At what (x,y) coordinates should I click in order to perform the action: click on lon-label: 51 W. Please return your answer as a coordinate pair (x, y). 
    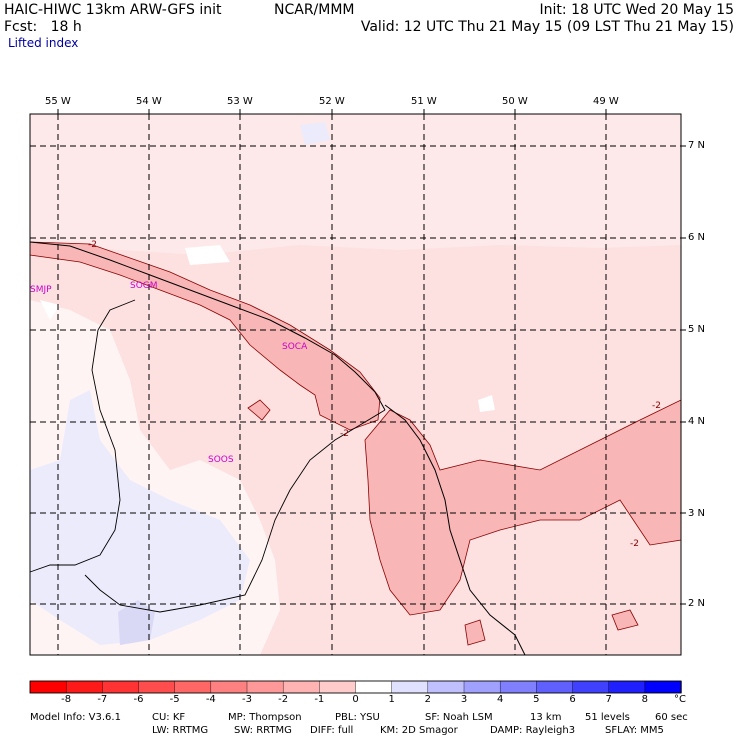
    Looking at the image, I should click on (424, 101).